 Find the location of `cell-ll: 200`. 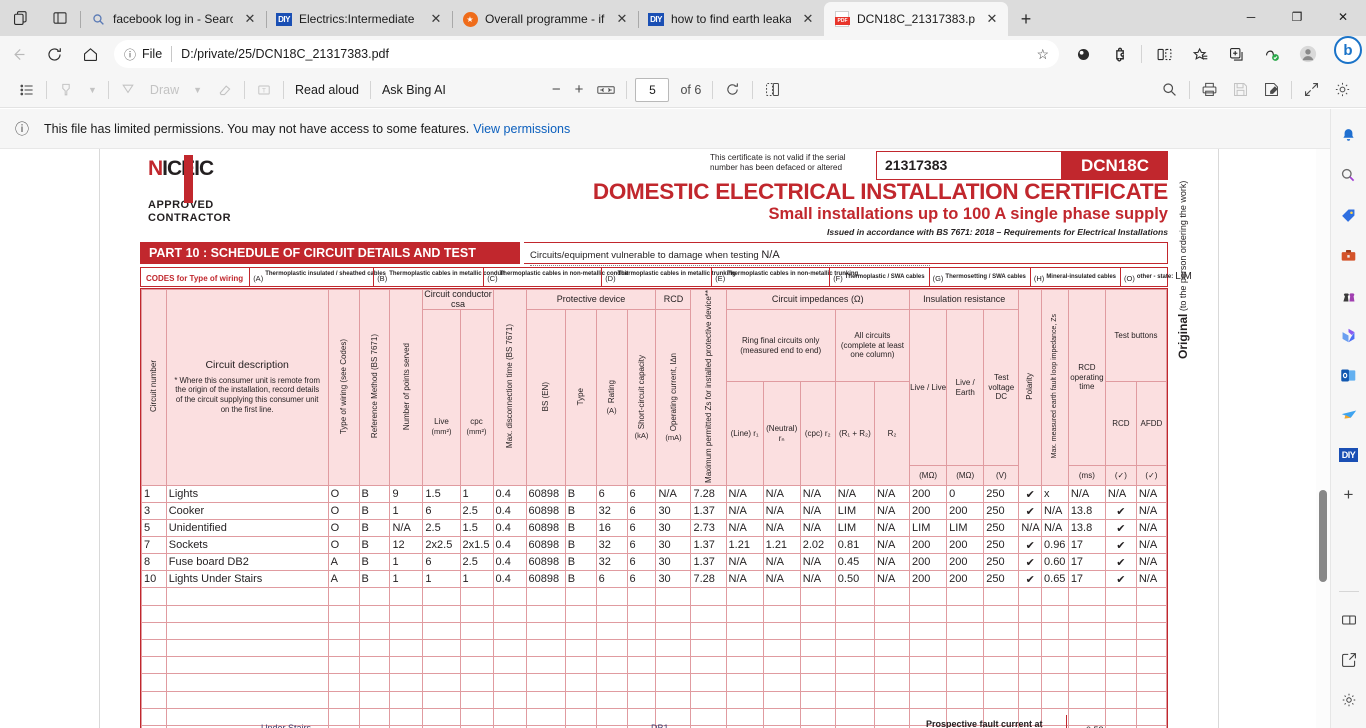

cell-ll: 200 is located at coordinates (928, 579).